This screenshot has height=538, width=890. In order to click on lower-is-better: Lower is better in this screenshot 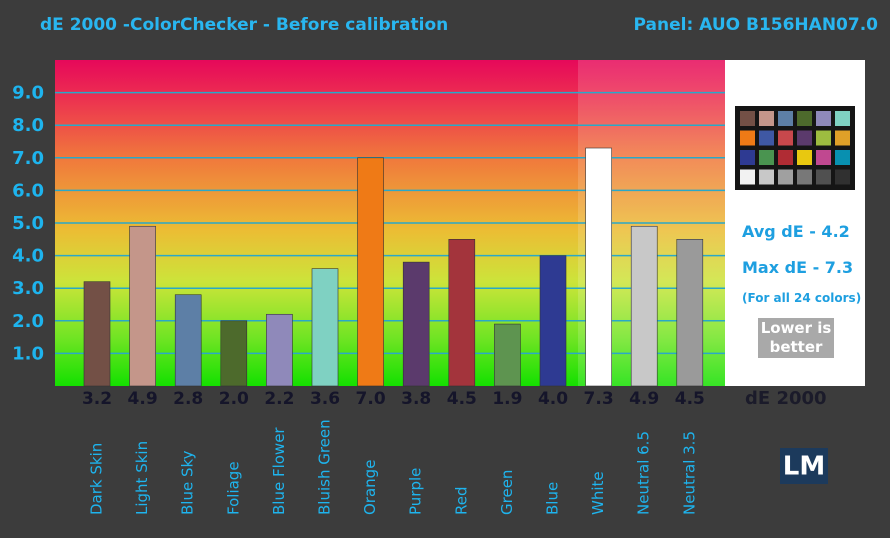, I will do `click(796, 338)`.